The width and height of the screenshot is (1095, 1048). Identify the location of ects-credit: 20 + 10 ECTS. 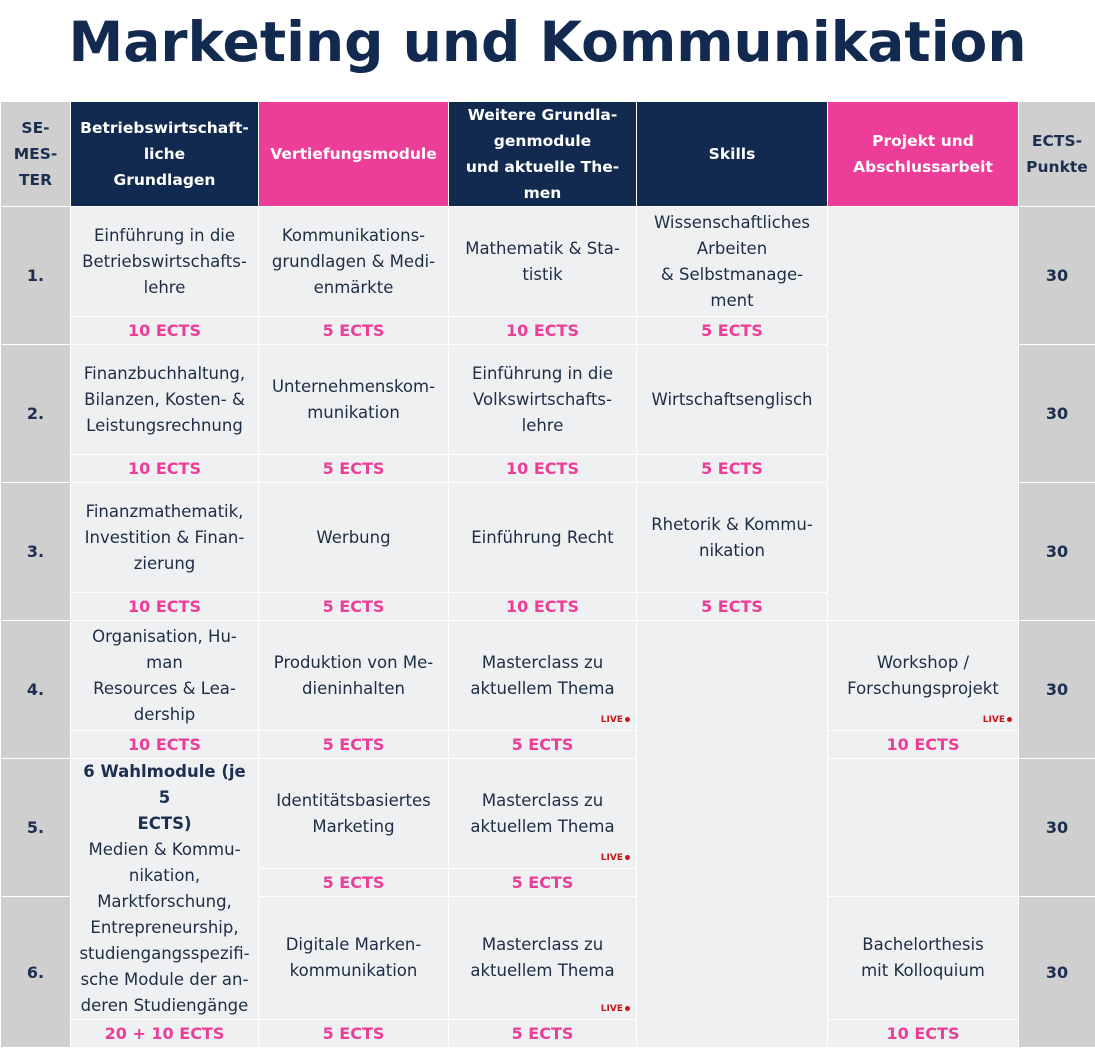
(165, 1034).